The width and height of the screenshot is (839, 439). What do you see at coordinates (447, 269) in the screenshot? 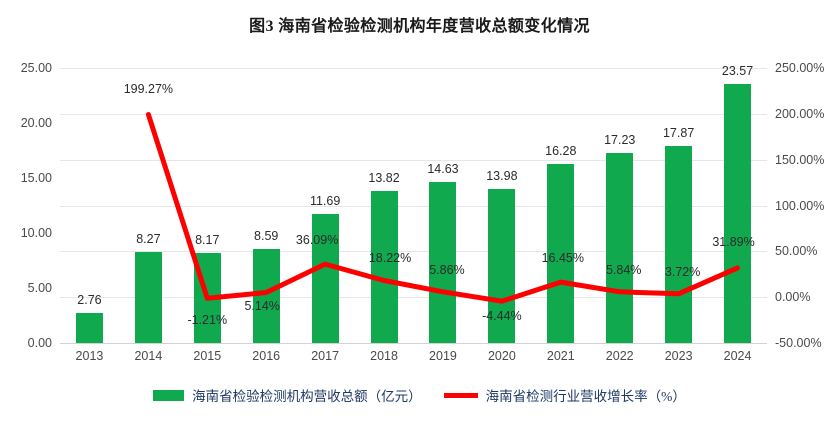
I see `growth-rate-value-label: 5.86%` at bounding box center [447, 269].